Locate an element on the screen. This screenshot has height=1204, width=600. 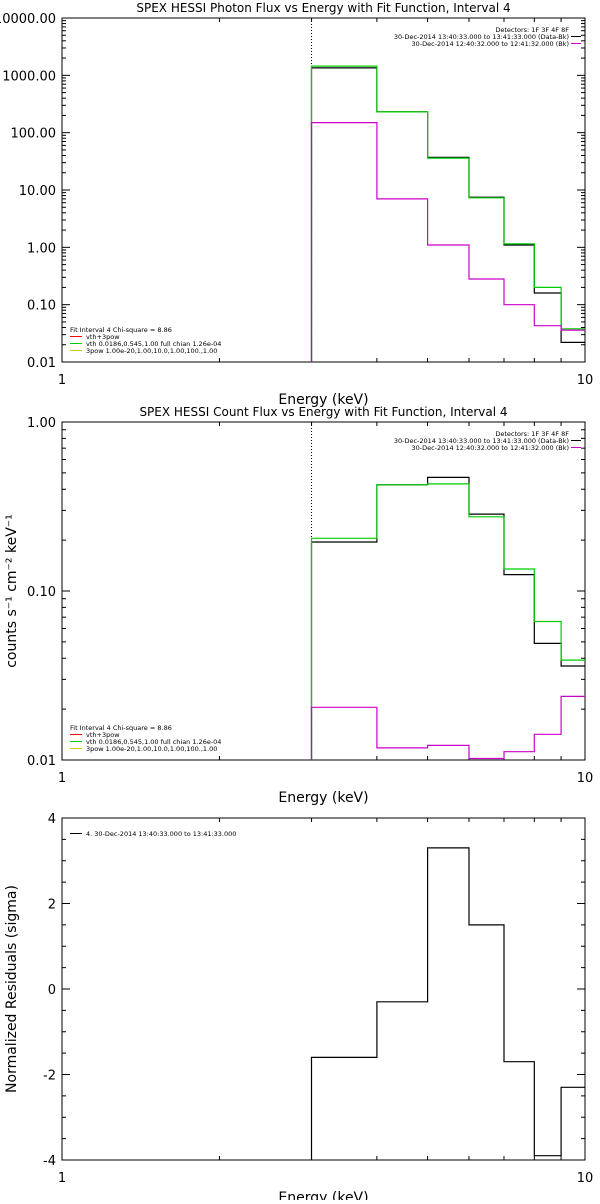
y-tick-label: 4 is located at coordinates (52, 819).